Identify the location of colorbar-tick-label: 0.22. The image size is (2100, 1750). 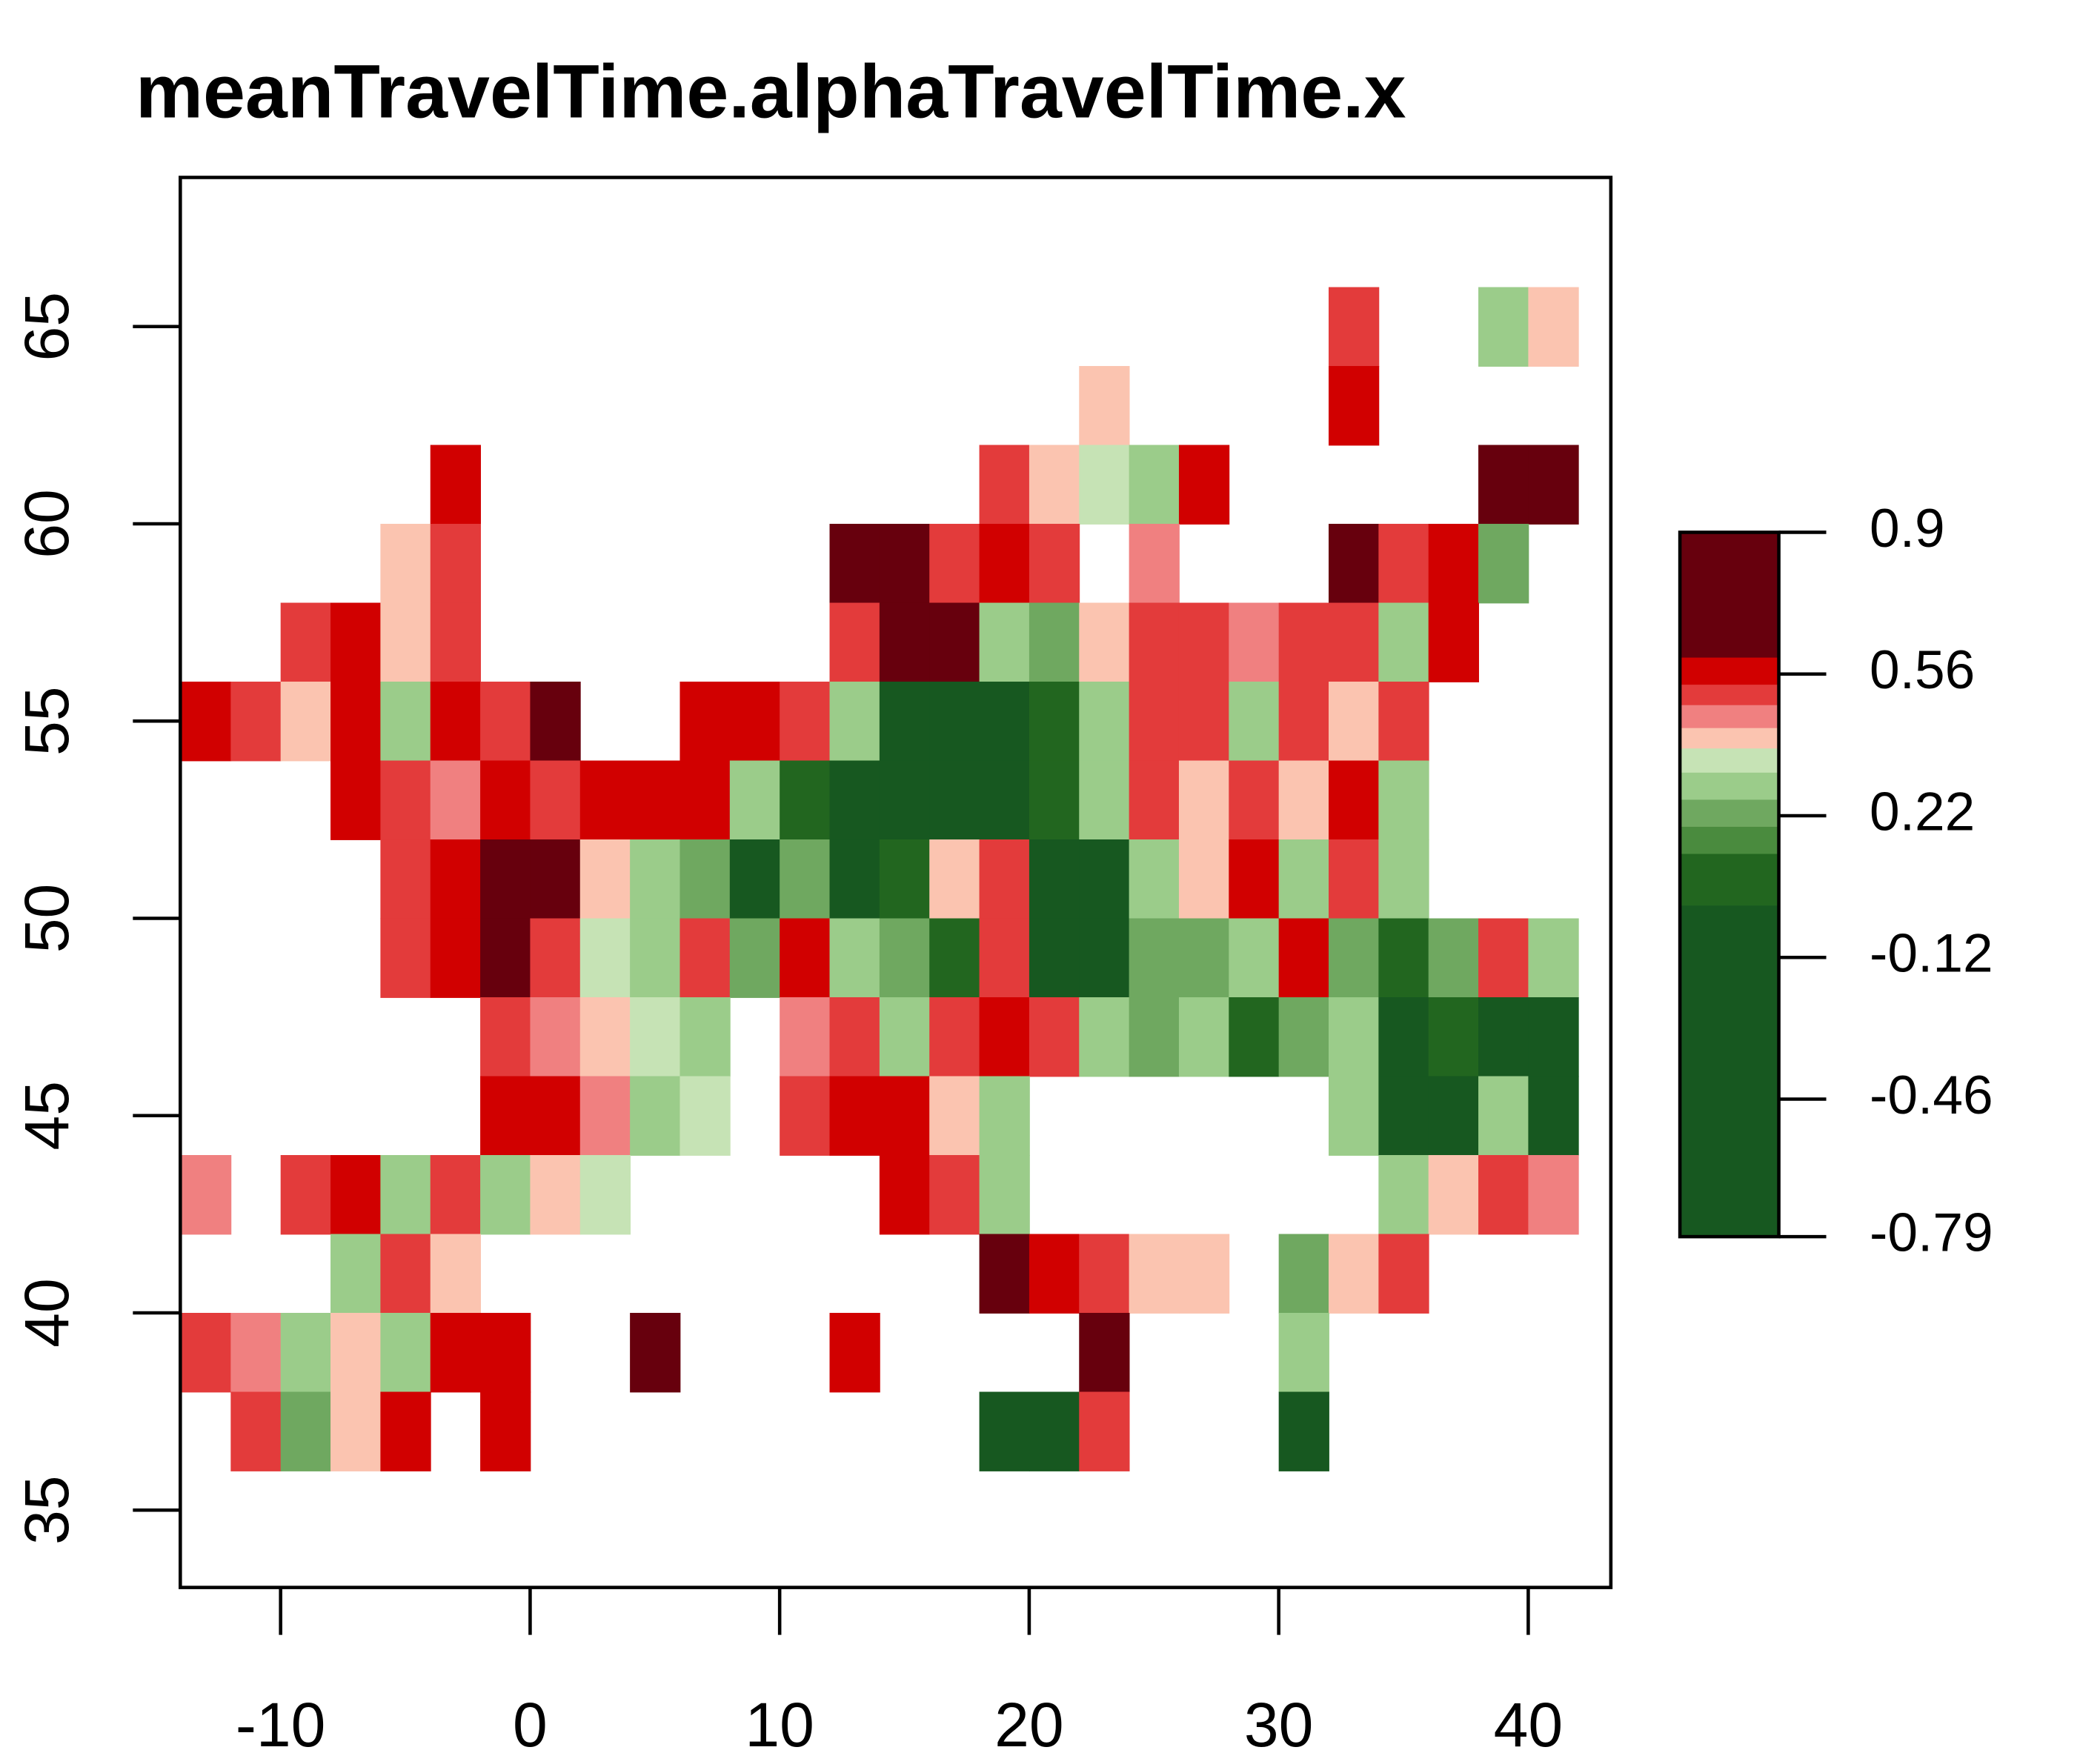
(1923, 812).